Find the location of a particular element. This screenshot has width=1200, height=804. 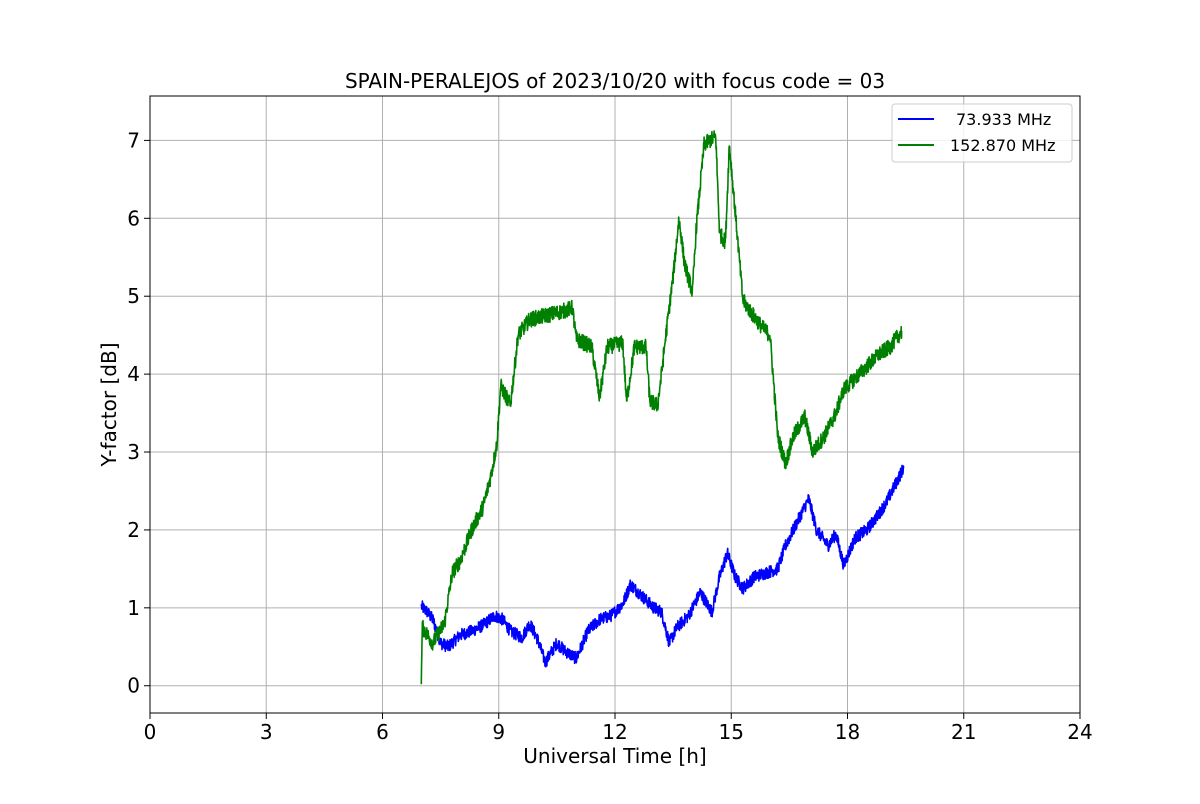

y-tick-label: 3 is located at coordinates (133, 452).